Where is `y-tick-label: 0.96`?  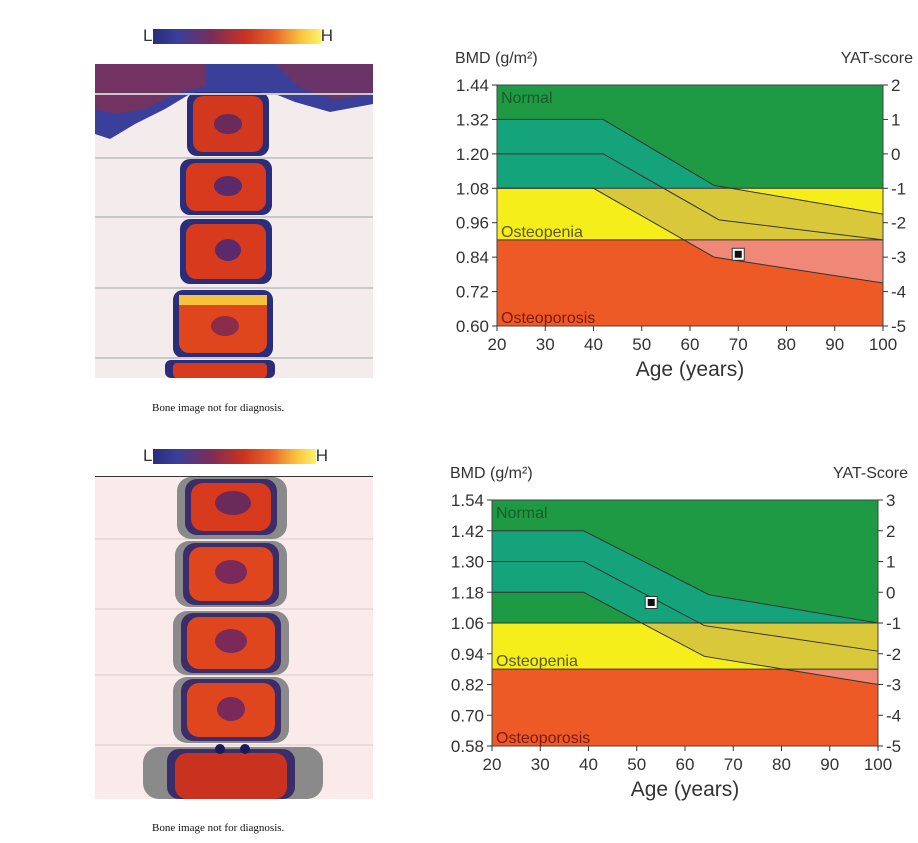
y-tick-label: 0.96 is located at coordinates (472, 223).